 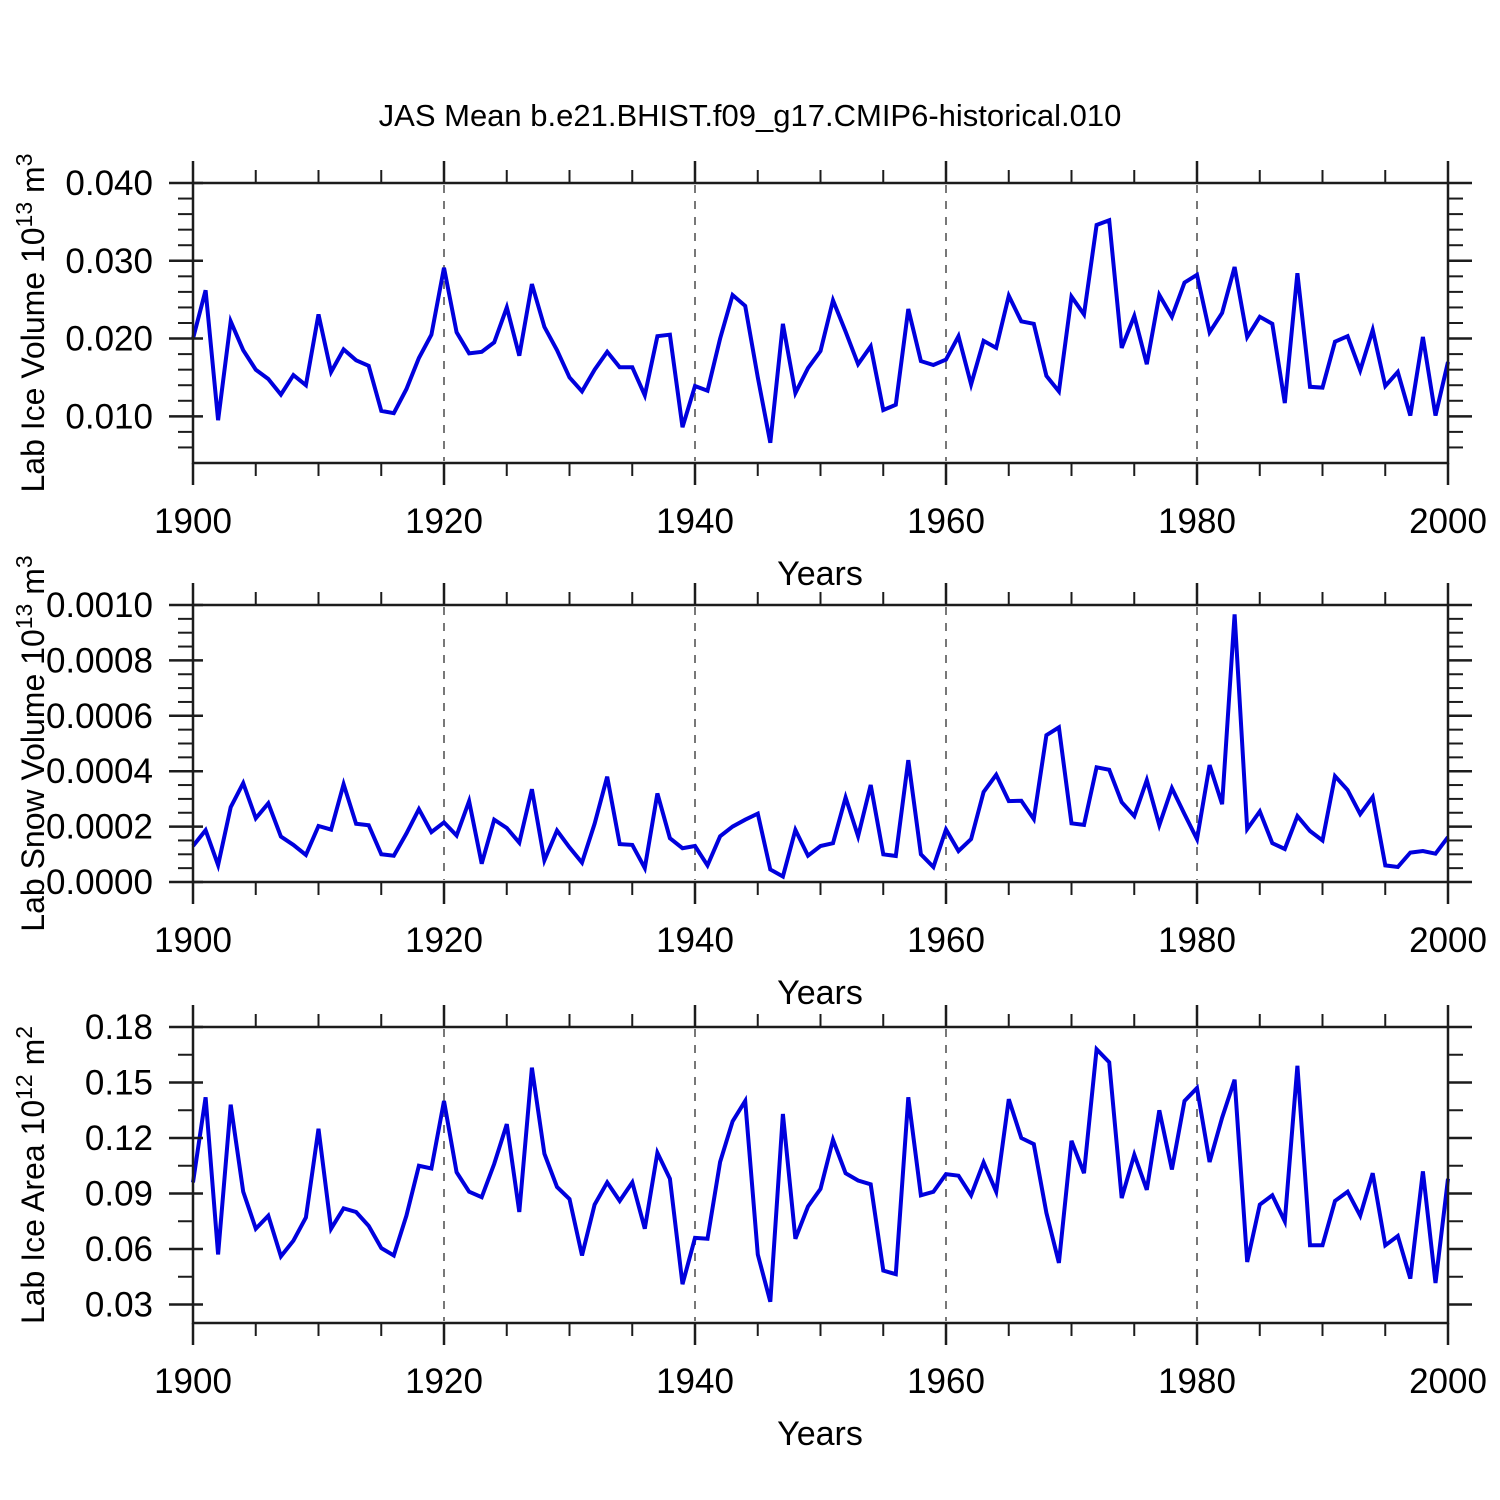 What do you see at coordinates (109, 183) in the screenshot?
I see `y-tick-label: 0.040` at bounding box center [109, 183].